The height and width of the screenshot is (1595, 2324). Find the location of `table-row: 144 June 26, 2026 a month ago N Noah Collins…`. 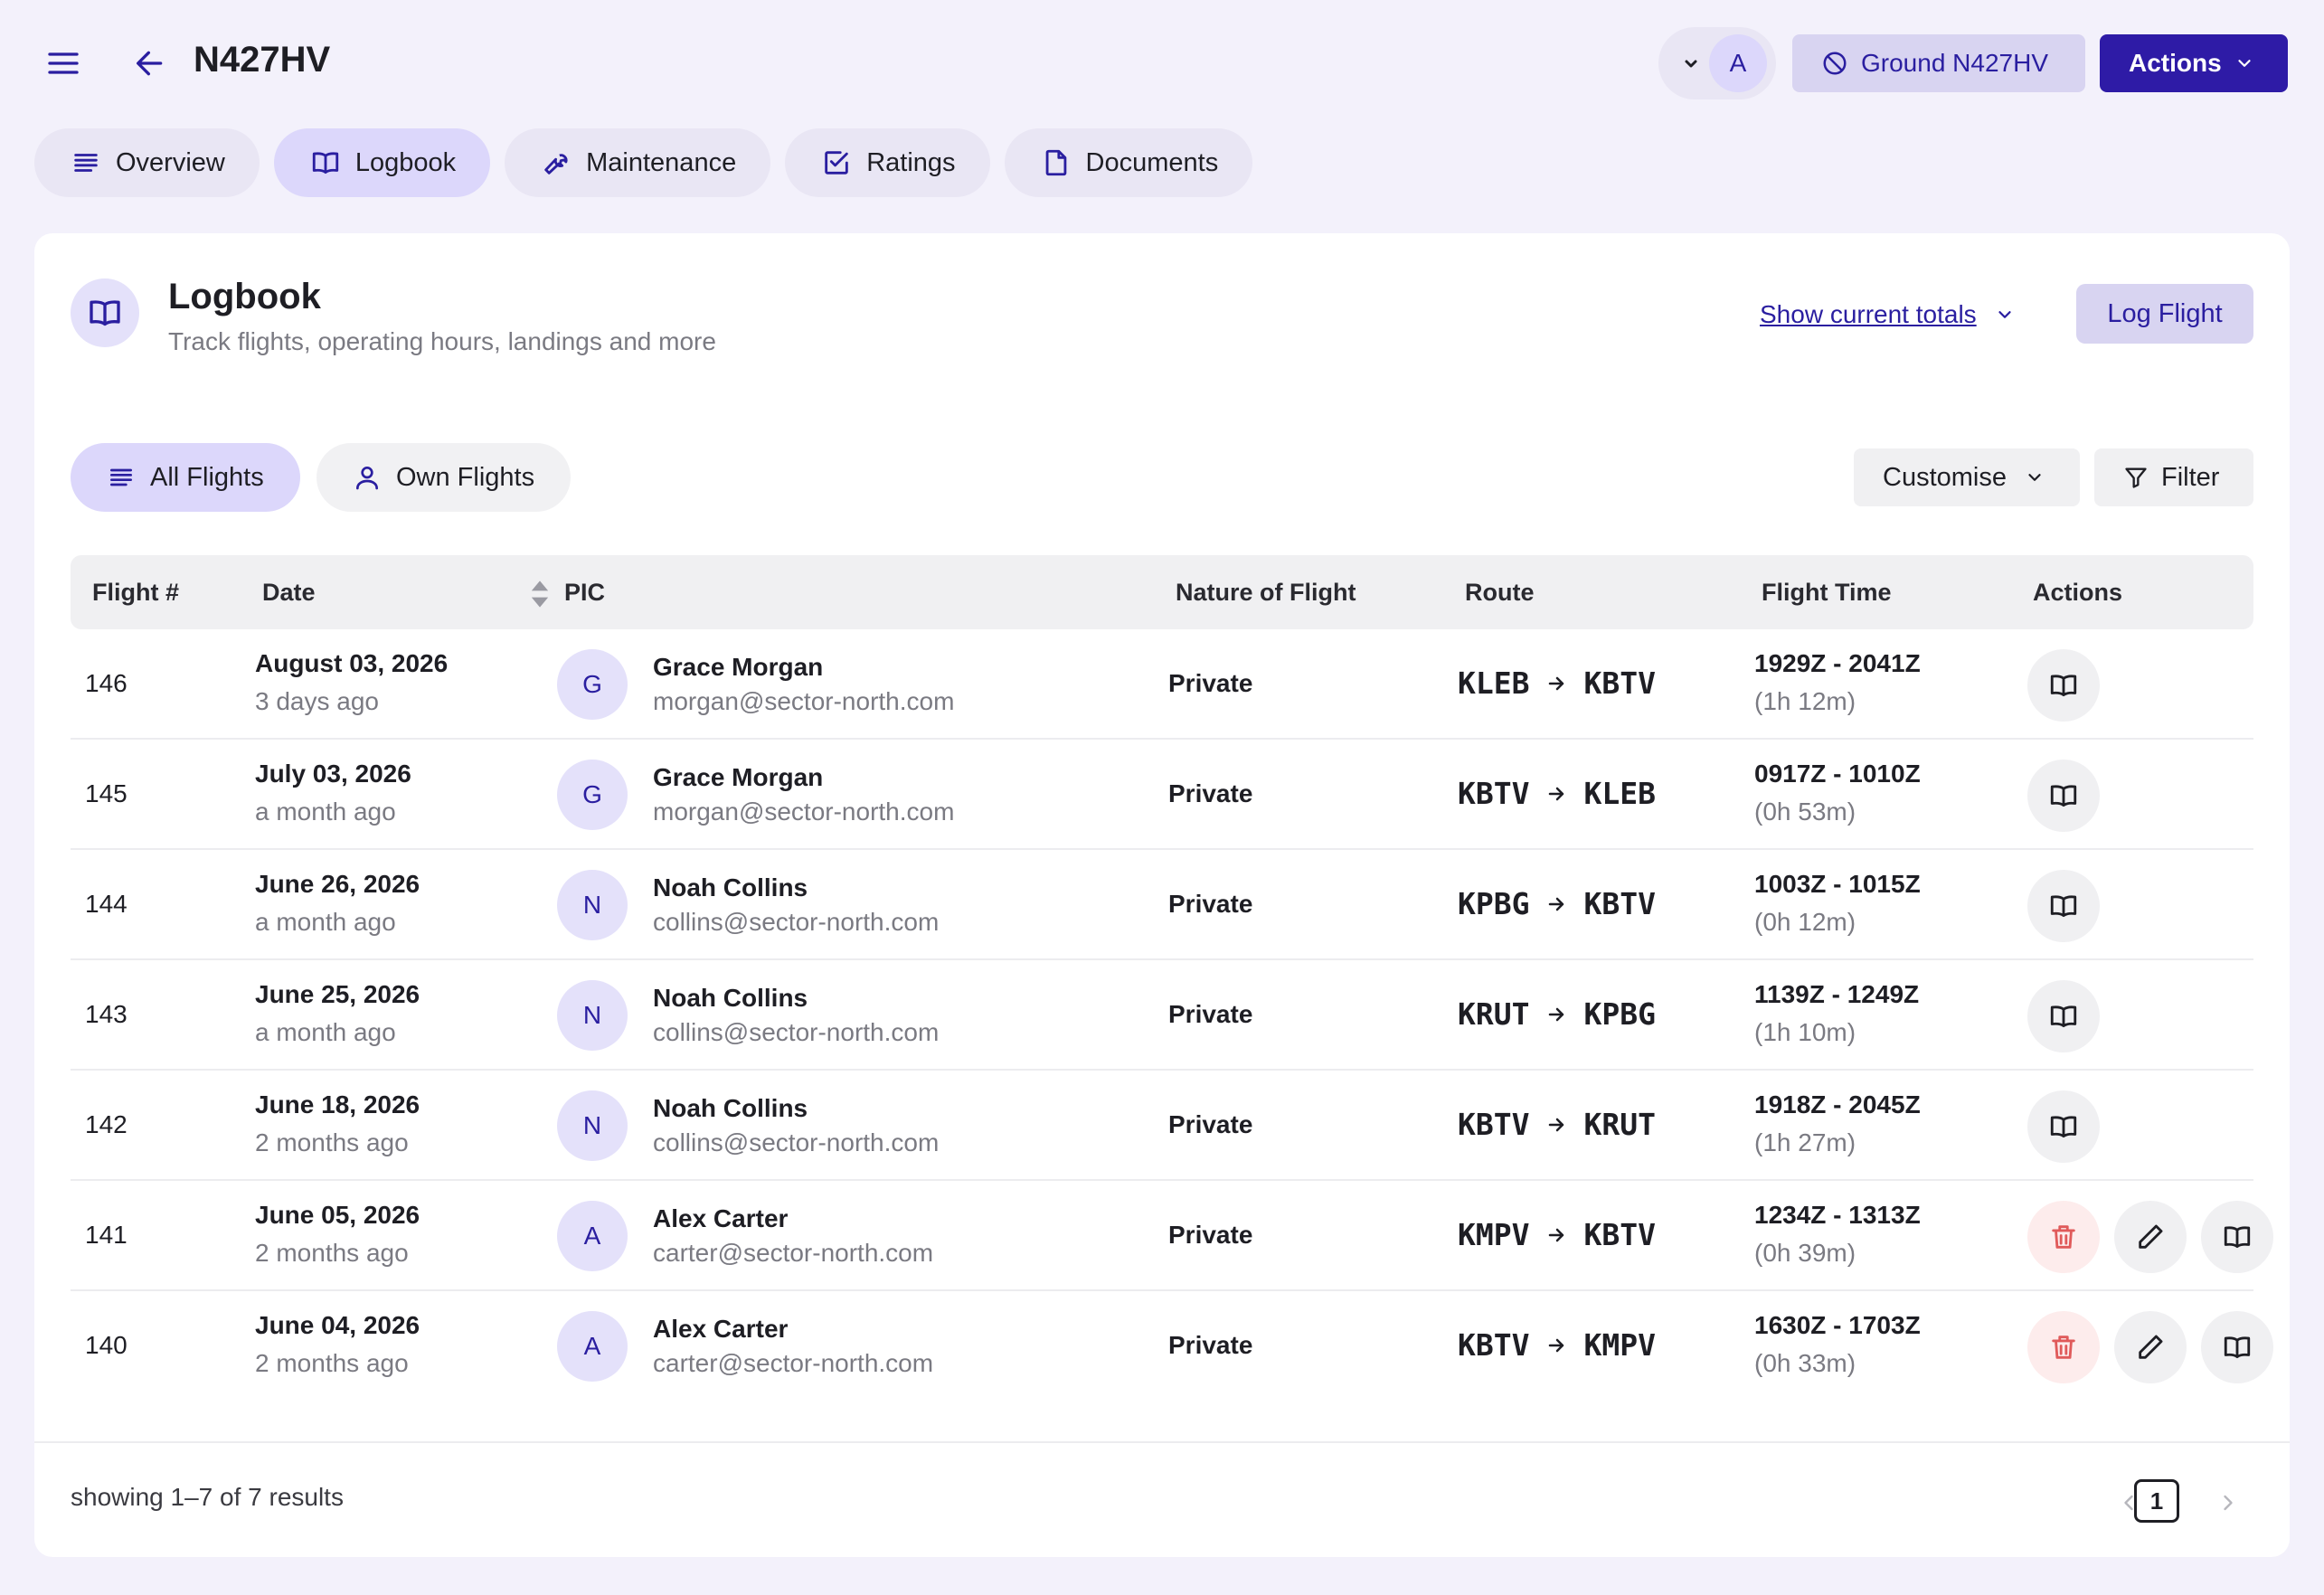

table-row: 144 June 26, 2026 a month ago N Noah Collins… is located at coordinates (1162, 905).